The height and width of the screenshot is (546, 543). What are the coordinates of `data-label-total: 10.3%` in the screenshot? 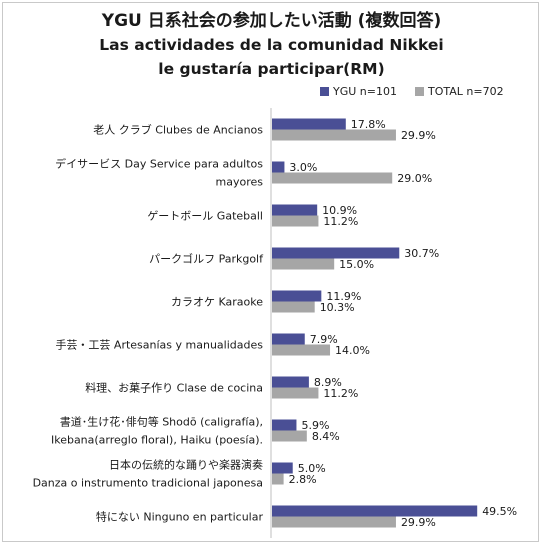 It's located at (337, 307).